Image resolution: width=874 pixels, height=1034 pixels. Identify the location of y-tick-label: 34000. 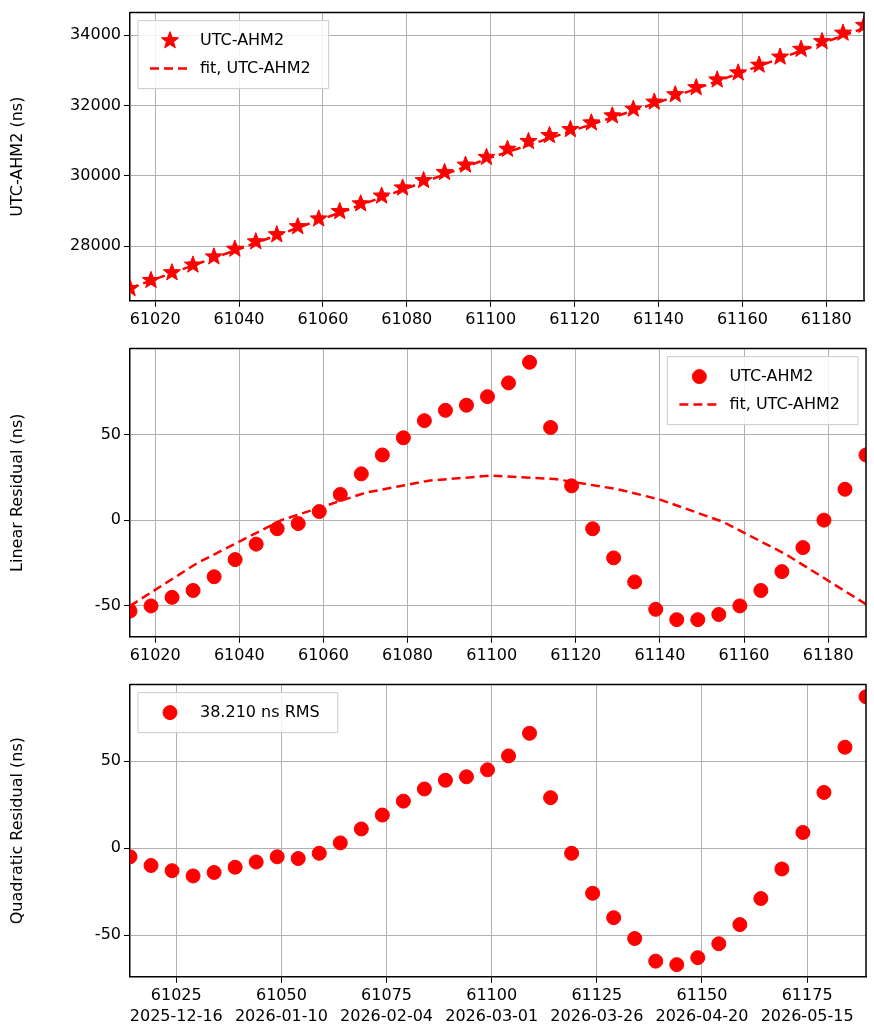
(95, 34).